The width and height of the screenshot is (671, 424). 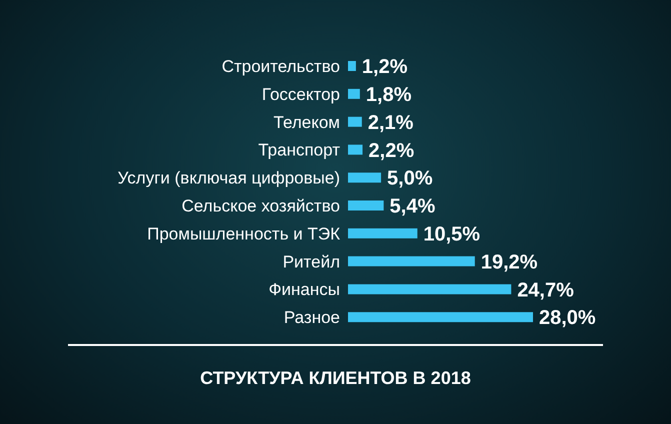 What do you see at coordinates (545, 290) in the screenshot?
I see `data-label: 24,7%` at bounding box center [545, 290].